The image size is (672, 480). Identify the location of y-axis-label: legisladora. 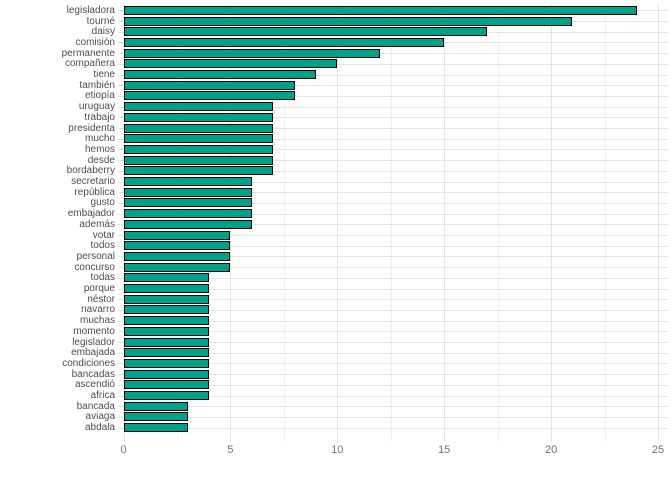
(90, 10).